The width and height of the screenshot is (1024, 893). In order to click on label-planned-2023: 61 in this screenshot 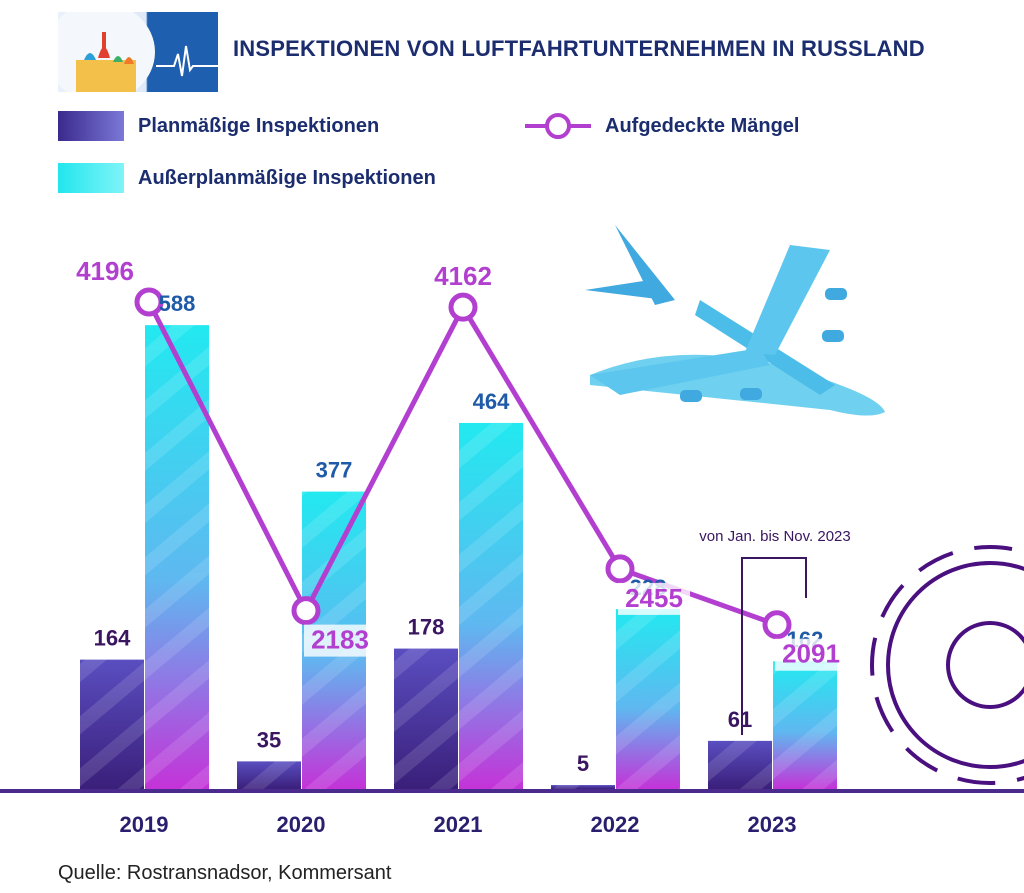, I will do `click(740, 719)`.